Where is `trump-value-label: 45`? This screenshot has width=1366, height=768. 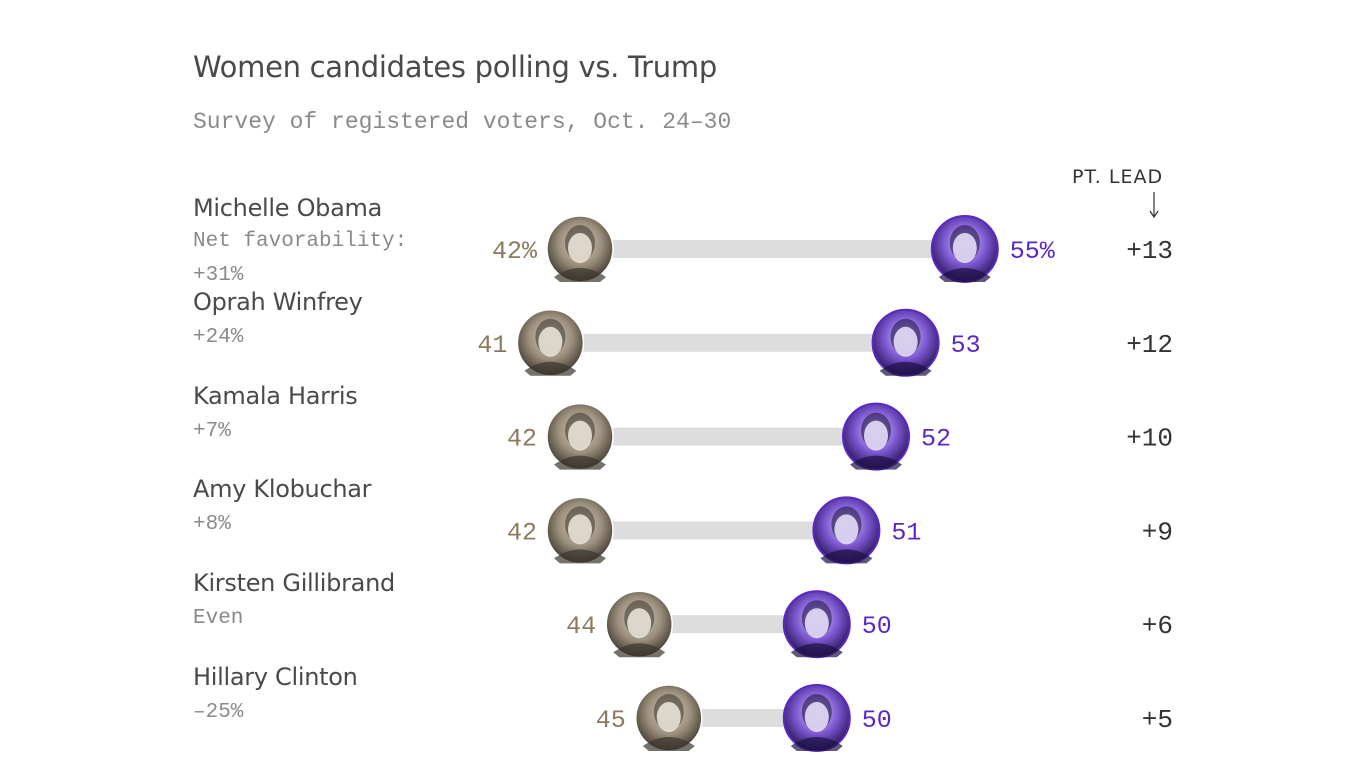 trump-value-label: 45 is located at coordinates (611, 720).